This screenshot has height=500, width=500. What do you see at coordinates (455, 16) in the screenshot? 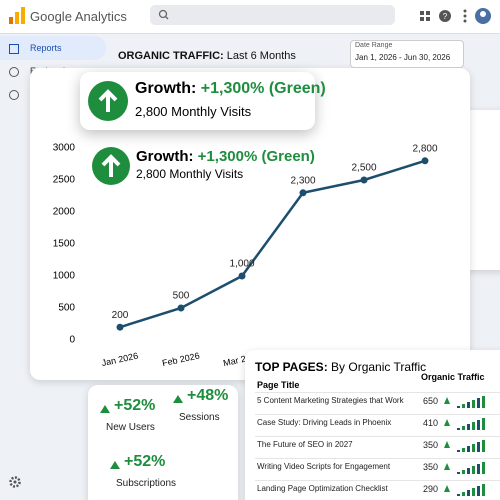
I see `top-icons: ?` at bounding box center [455, 16].